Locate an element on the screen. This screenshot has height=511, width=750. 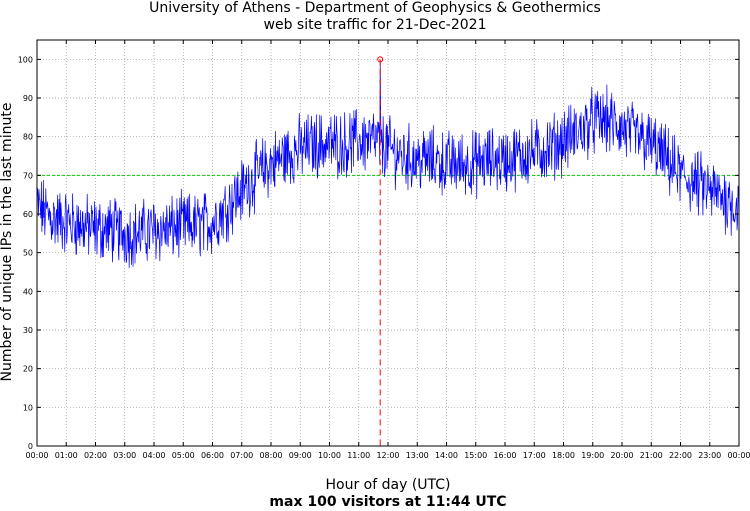
y-tick-label: 10 is located at coordinates (28, 407).